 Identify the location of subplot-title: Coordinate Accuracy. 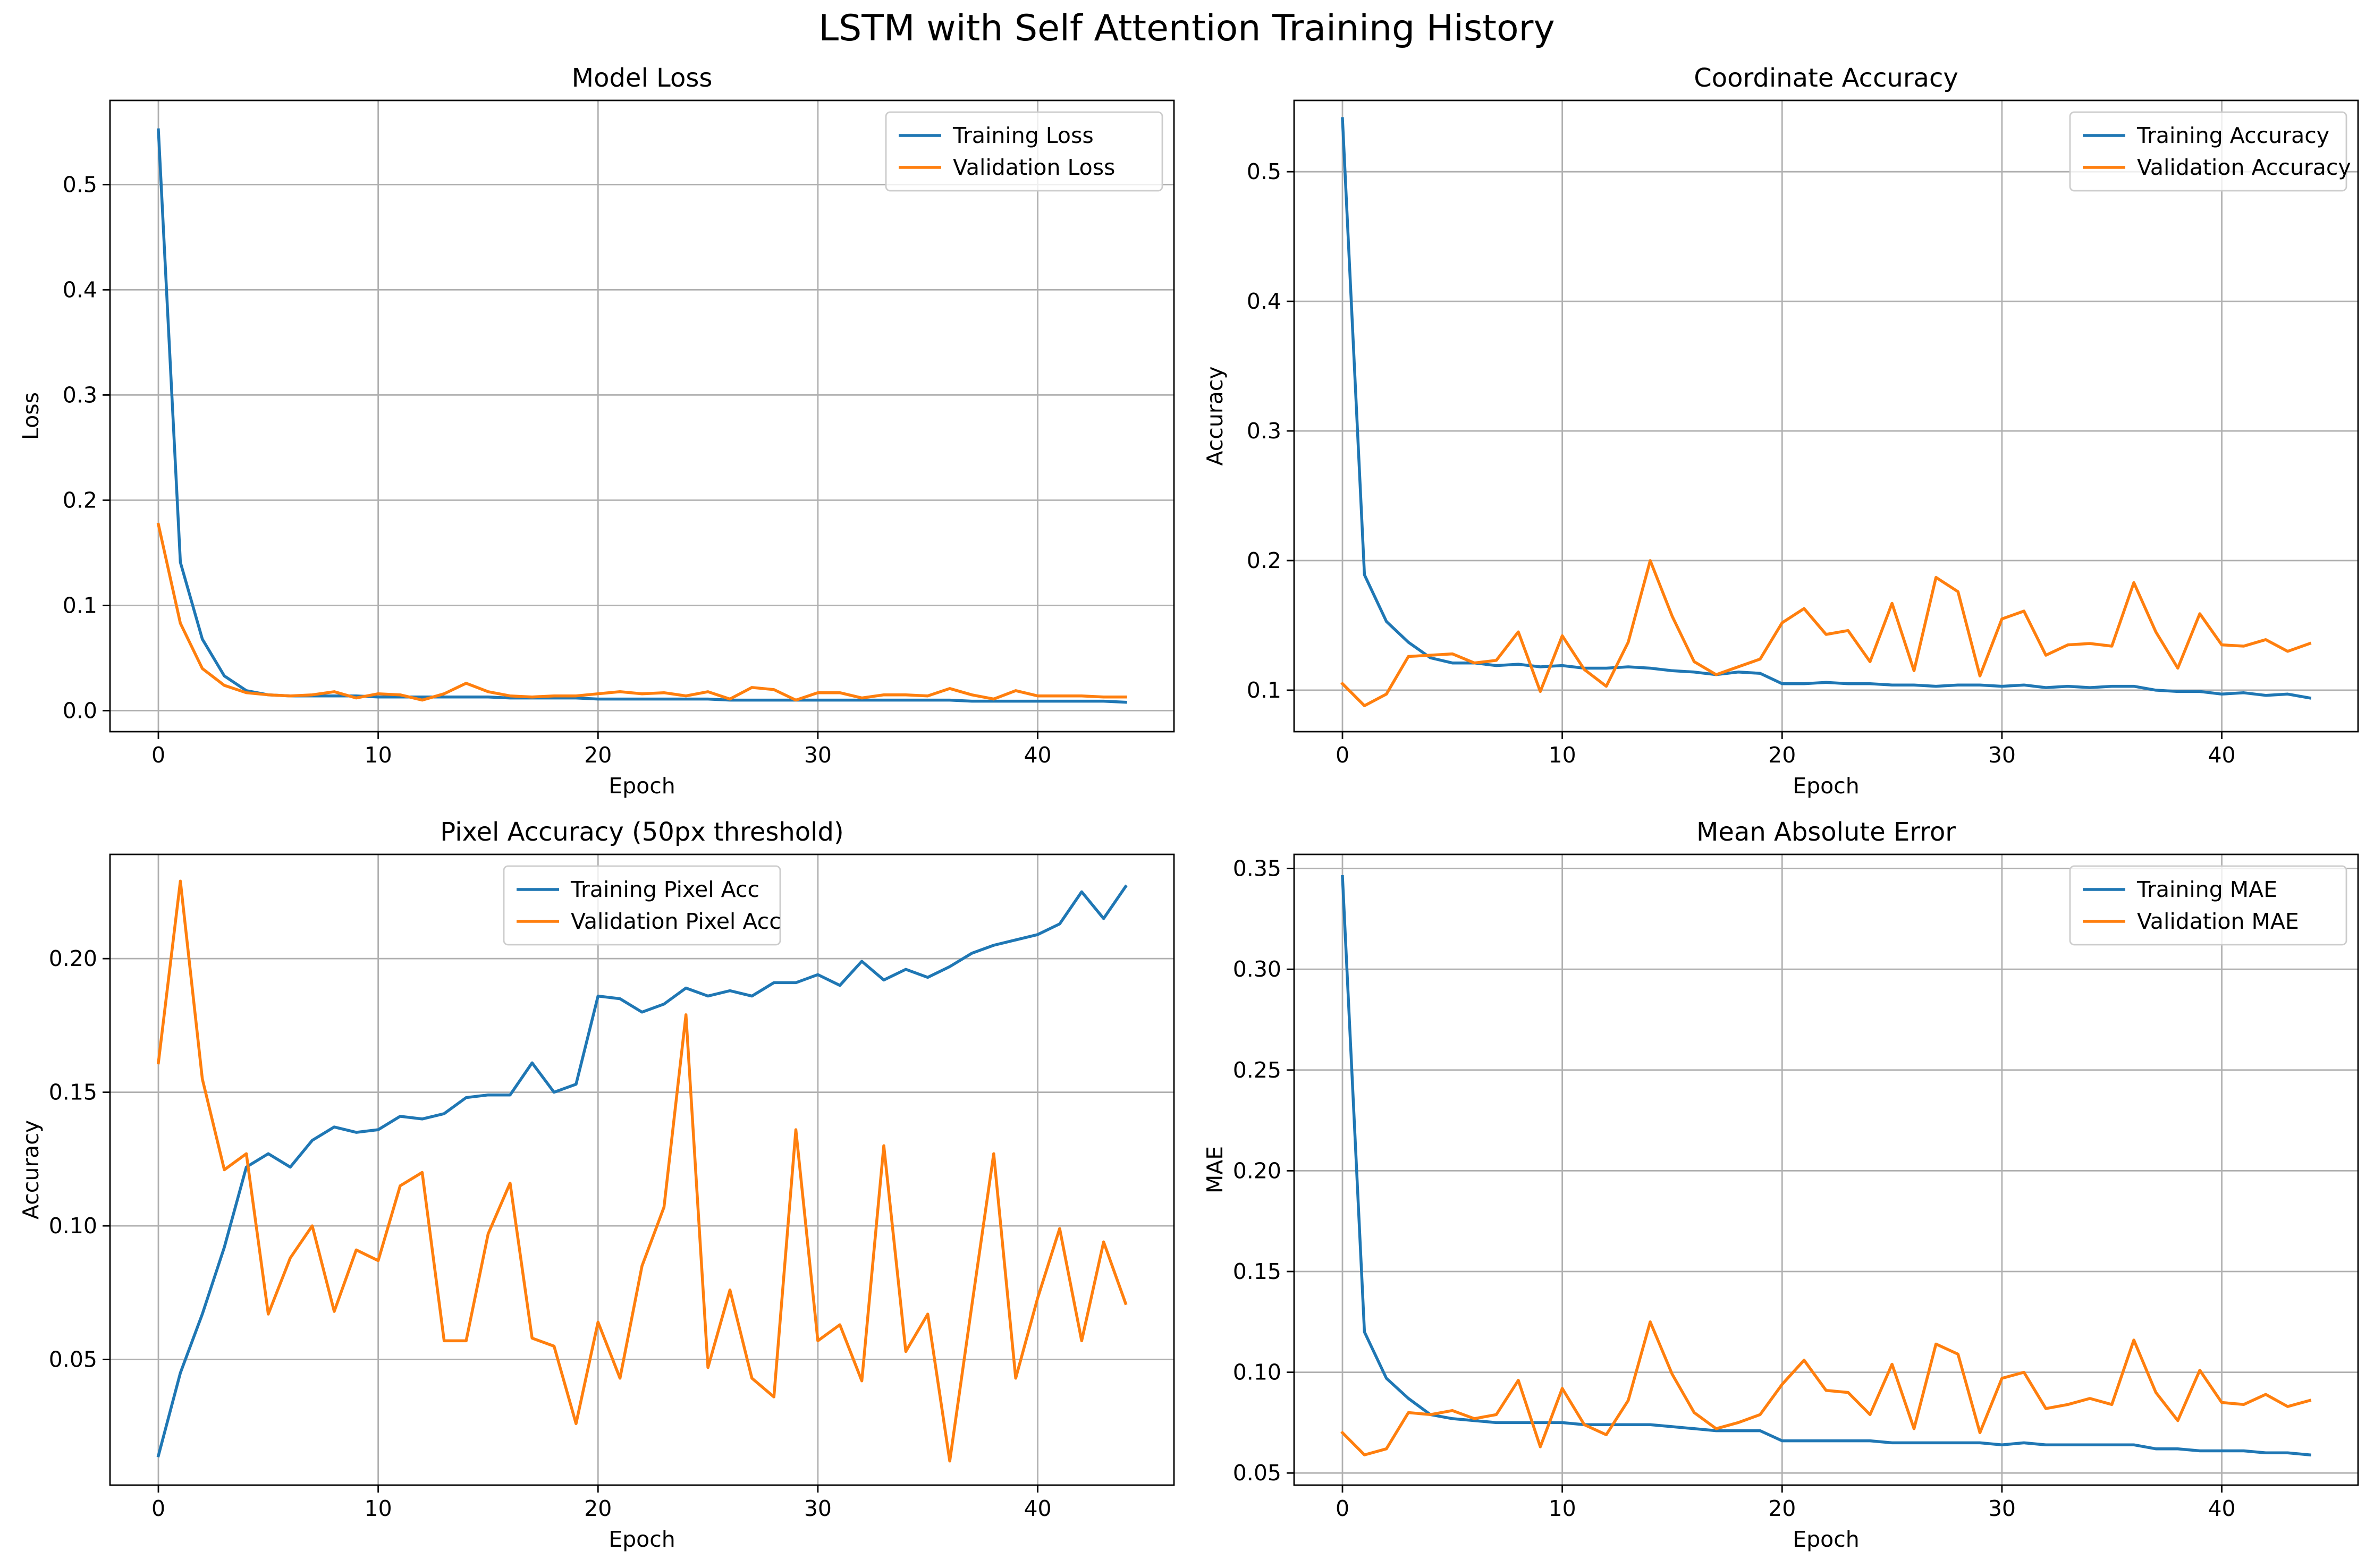
(1826, 78).